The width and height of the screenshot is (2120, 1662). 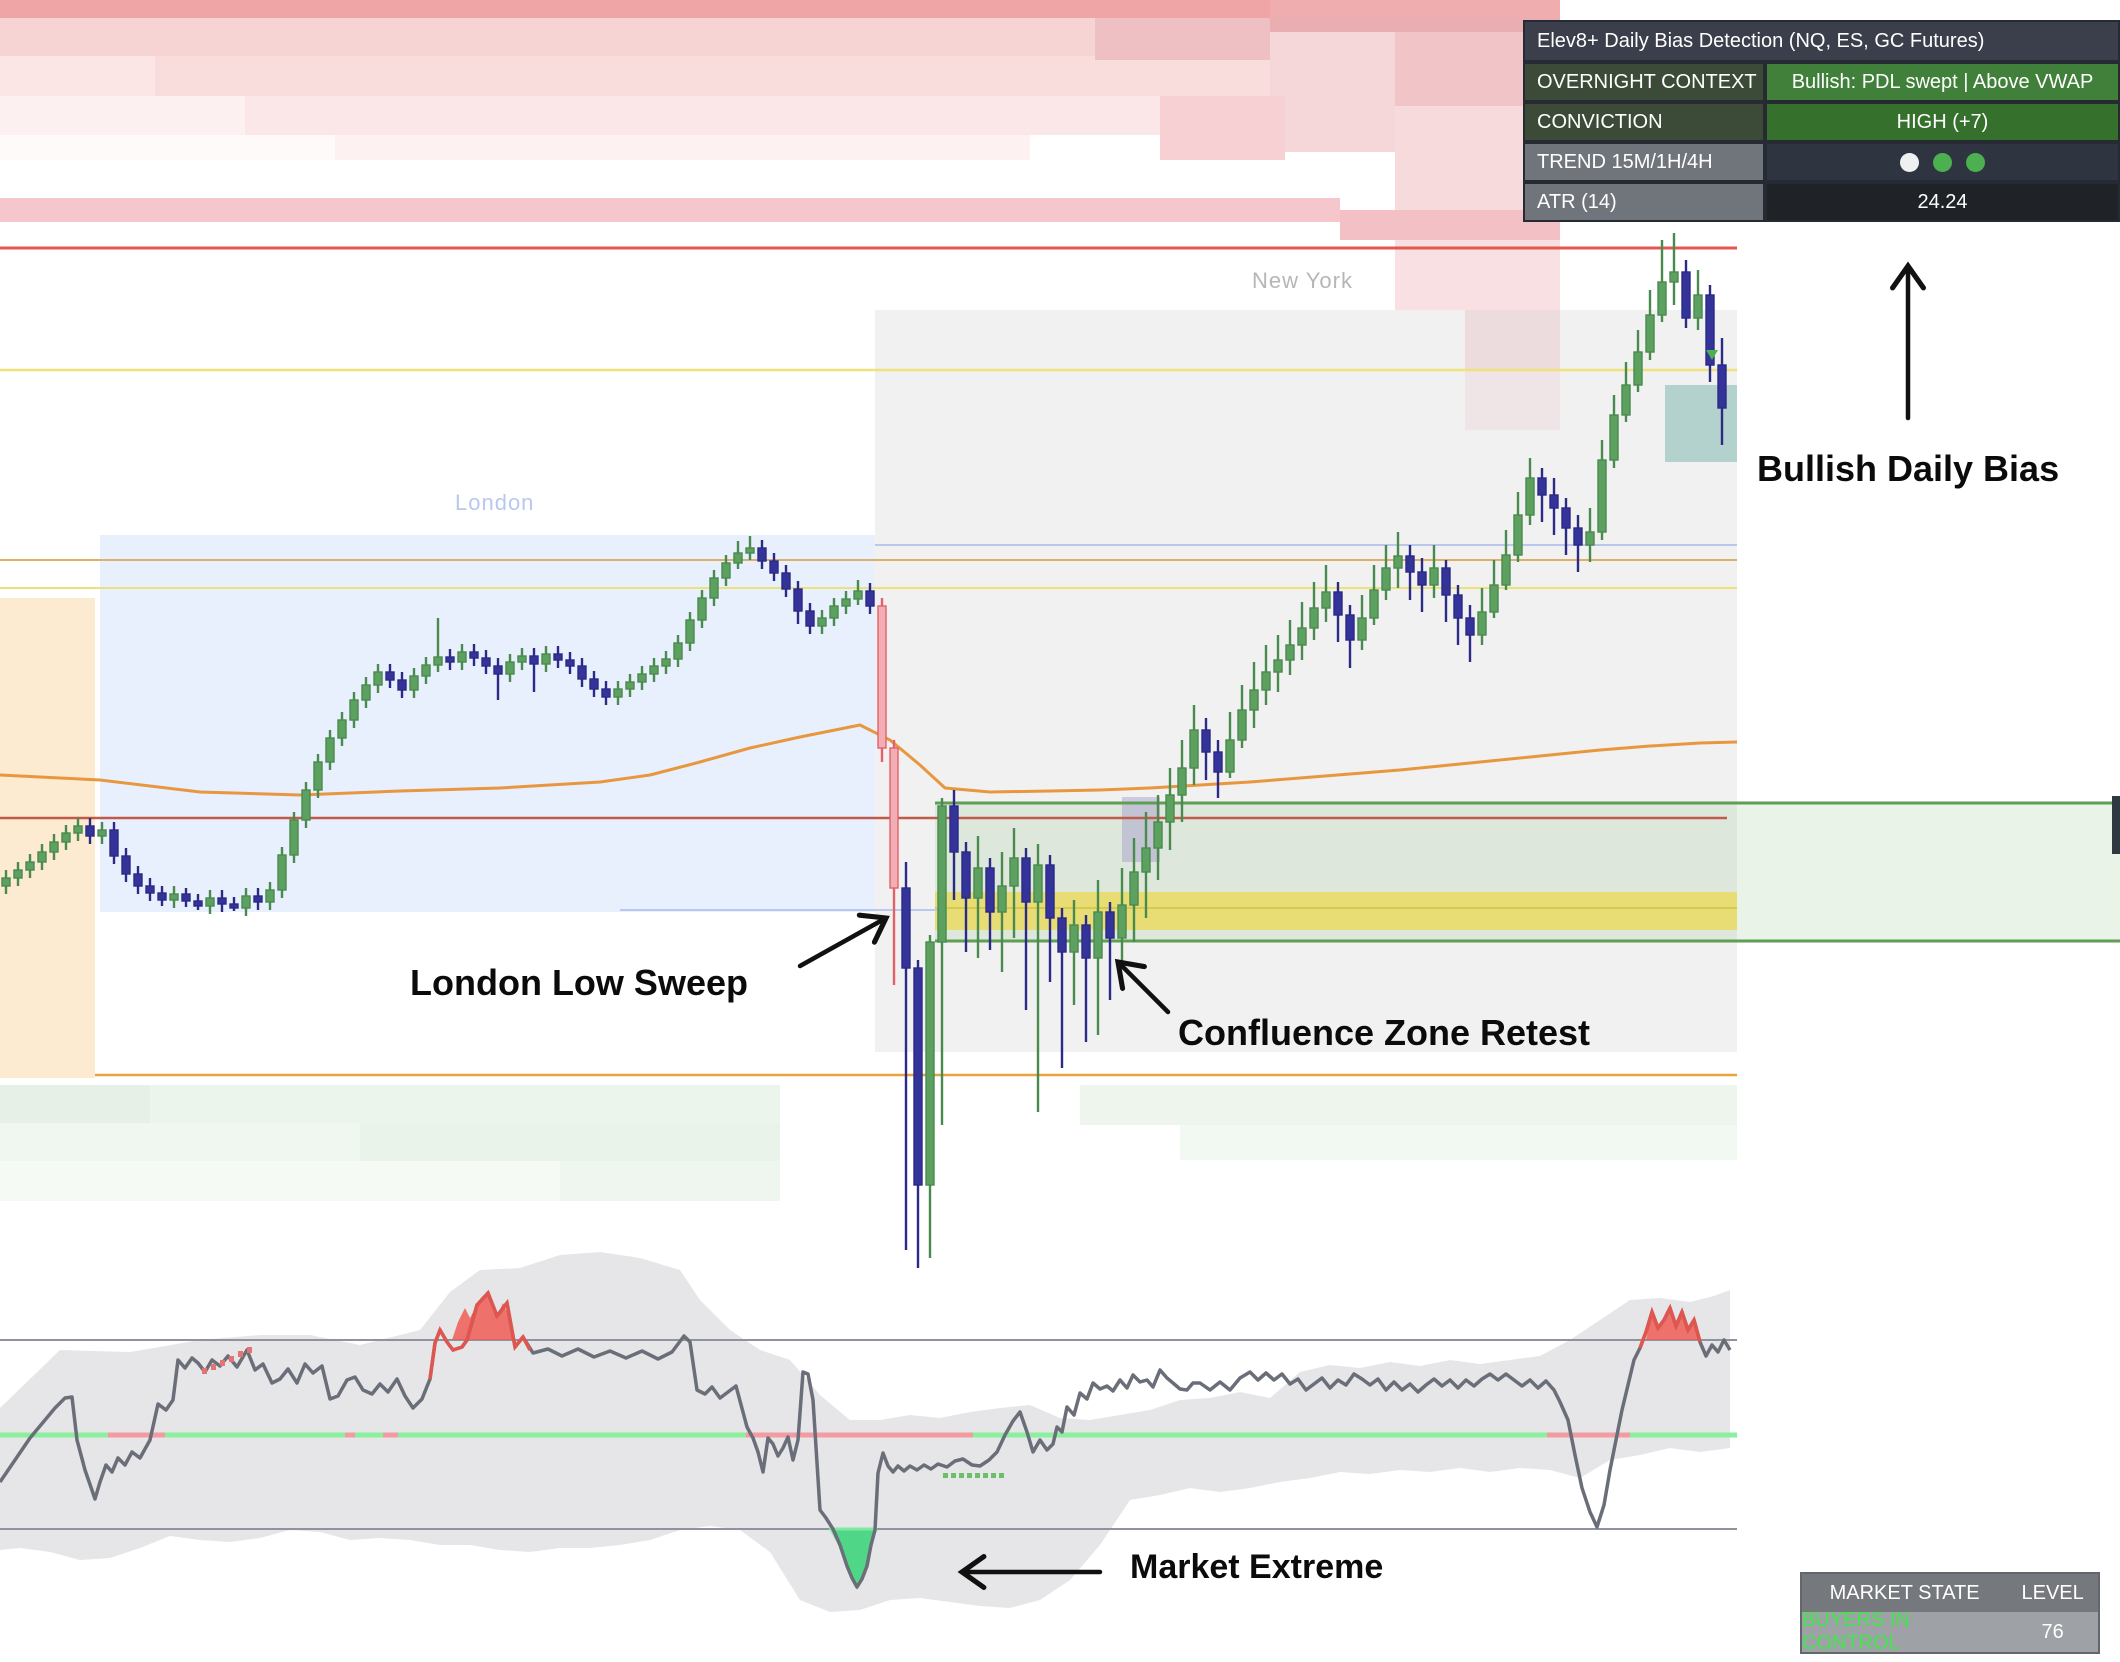 I want to click on oscillator-line-red, so click(x=1670, y=1326).